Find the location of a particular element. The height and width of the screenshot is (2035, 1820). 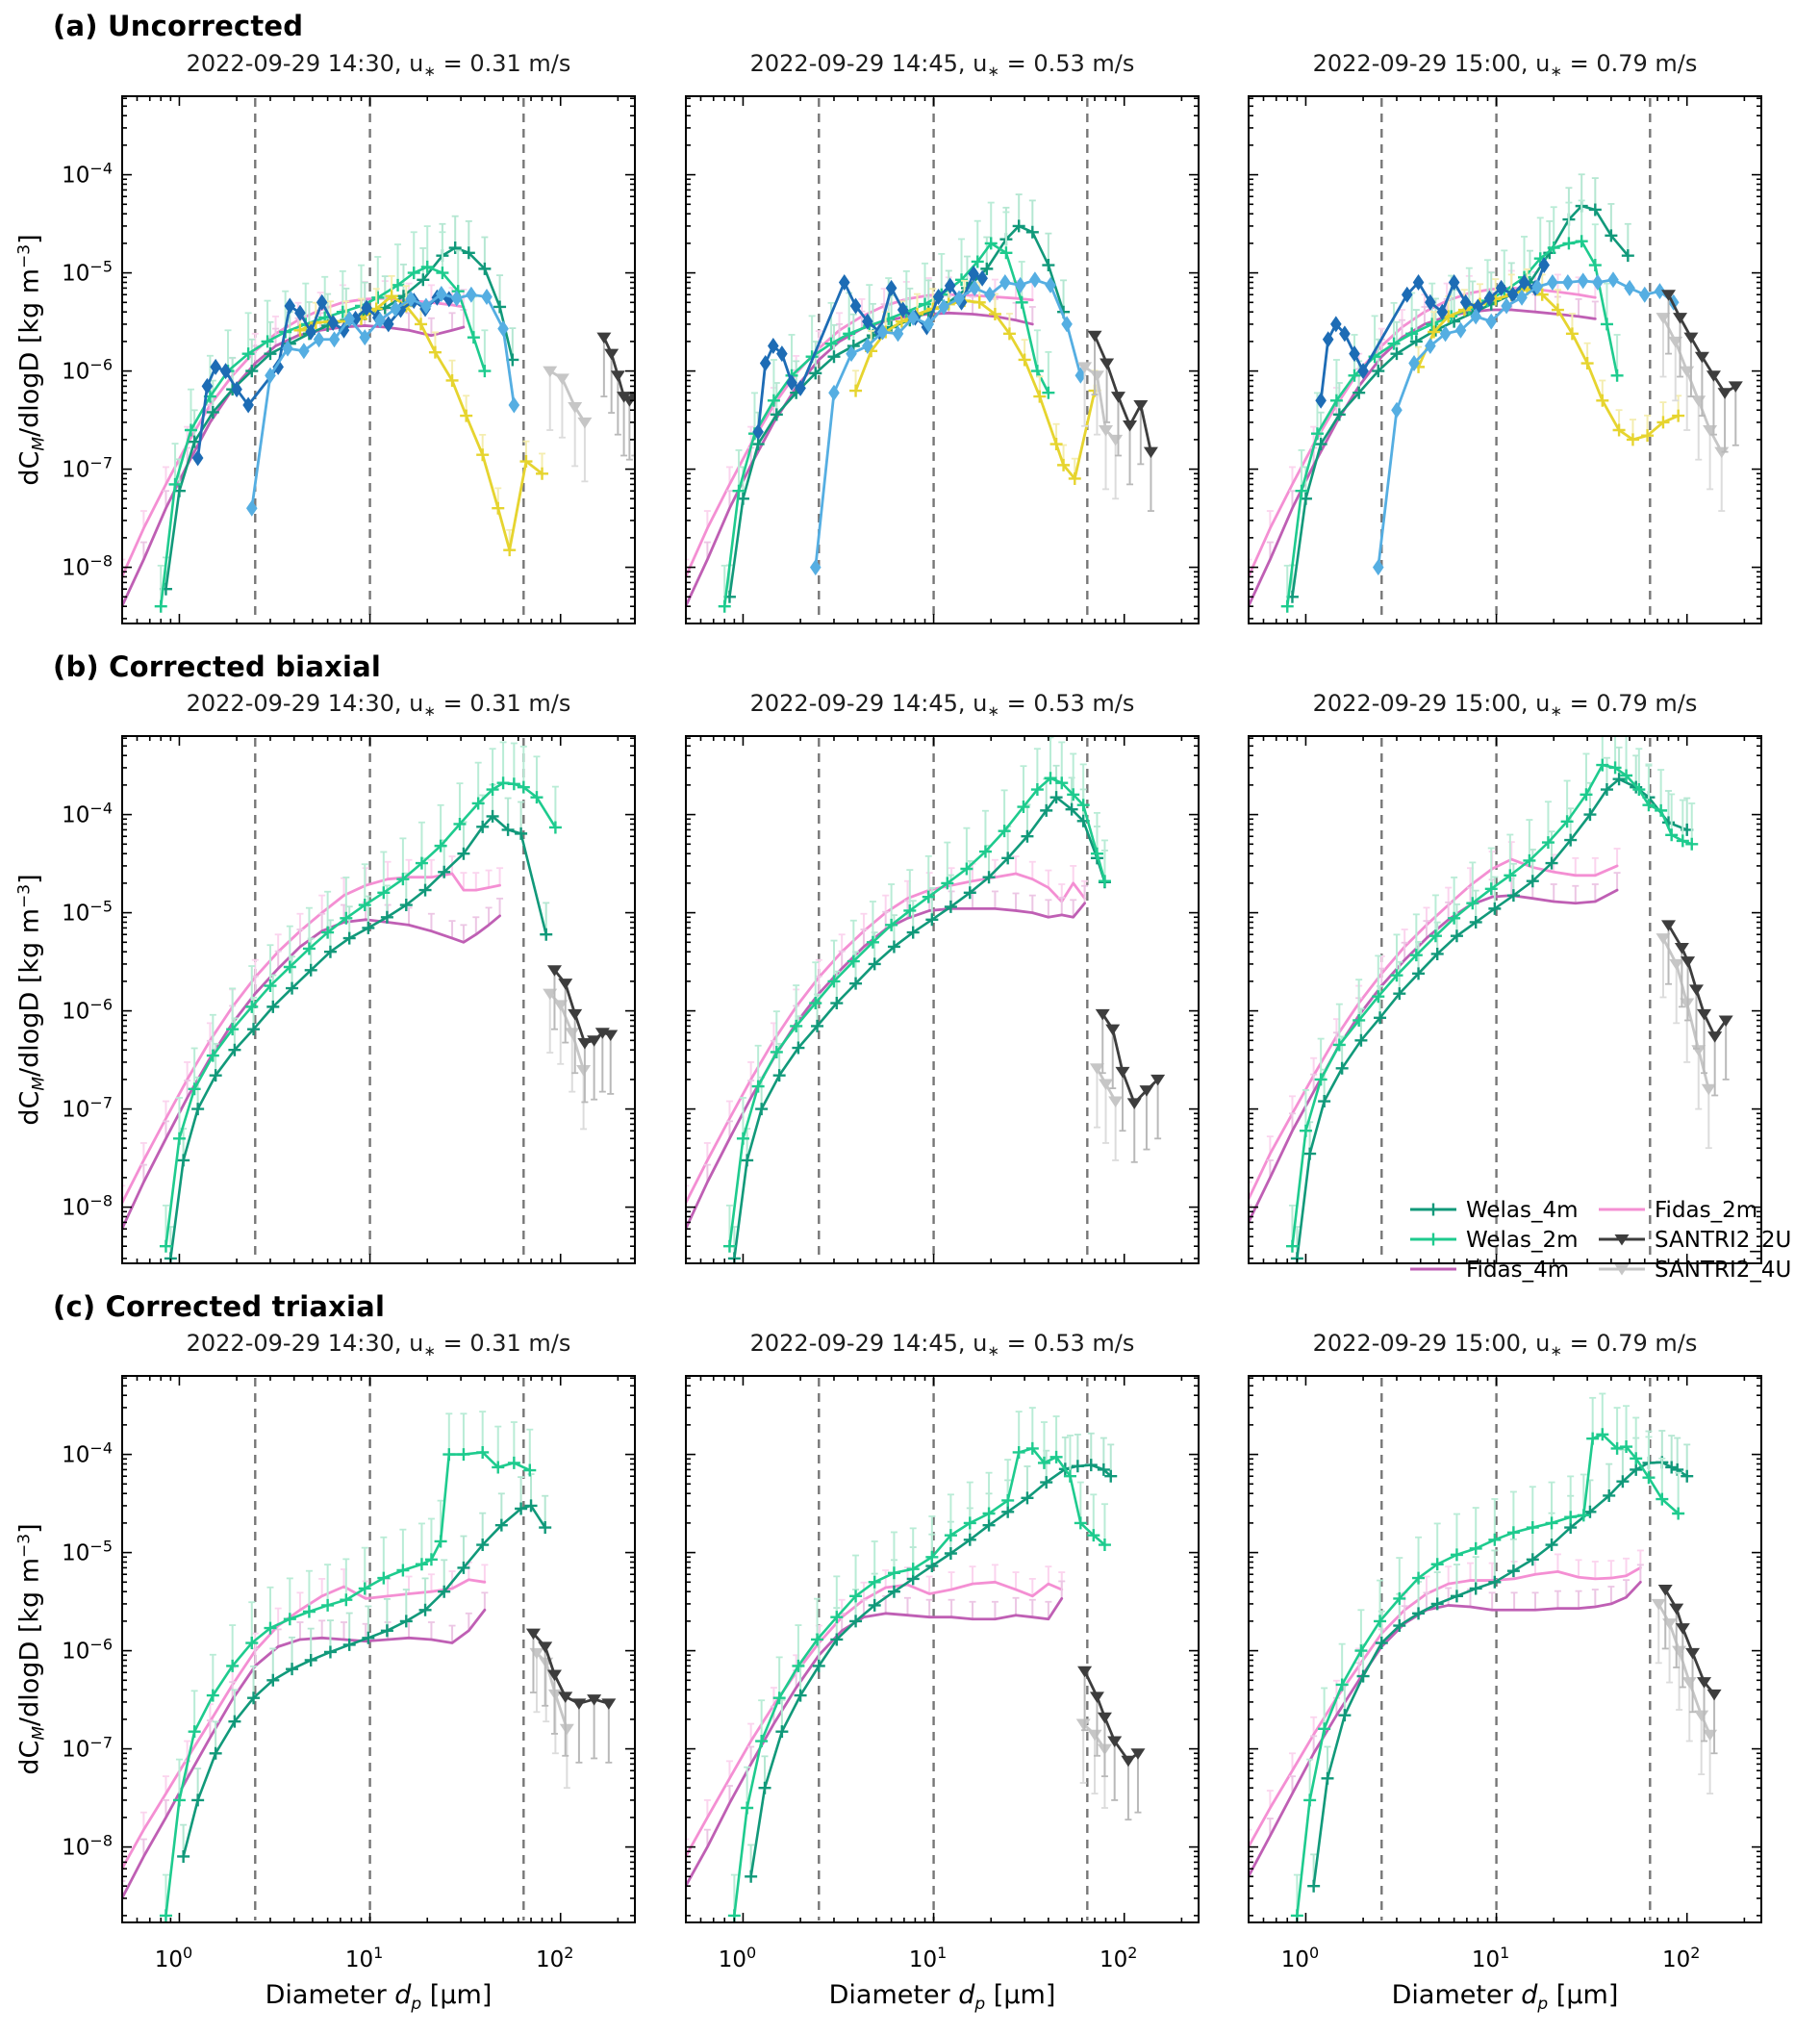

panel-title-c3: 2022-09-29 15:00, u∗ = 0.79 m/s is located at coordinates (1505, 1345).